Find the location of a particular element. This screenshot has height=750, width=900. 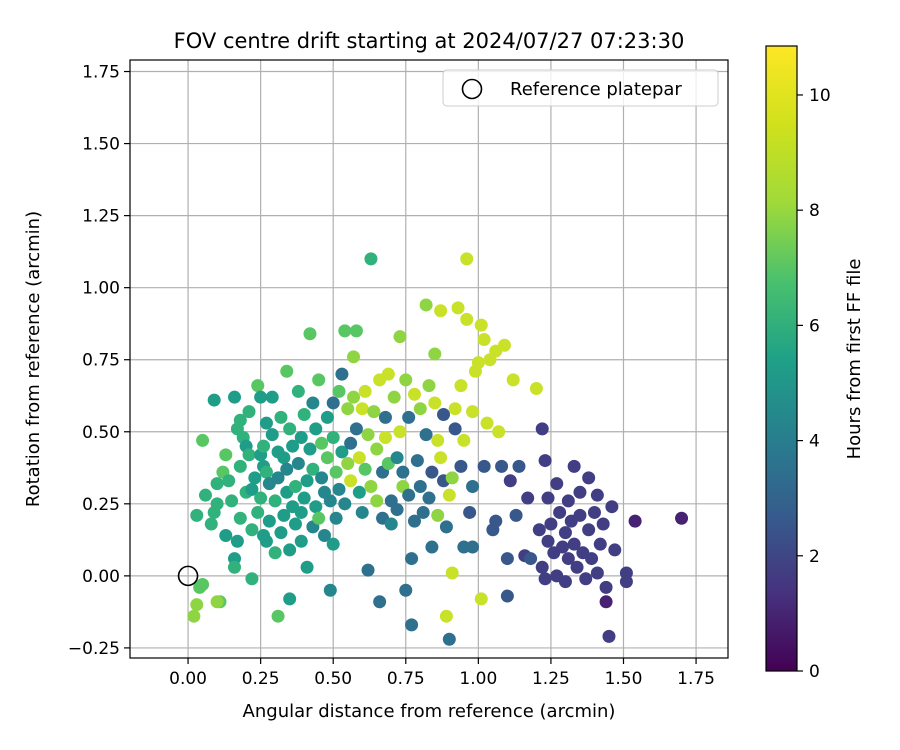

y-tick-label: −0.25 is located at coordinates (94, 649).